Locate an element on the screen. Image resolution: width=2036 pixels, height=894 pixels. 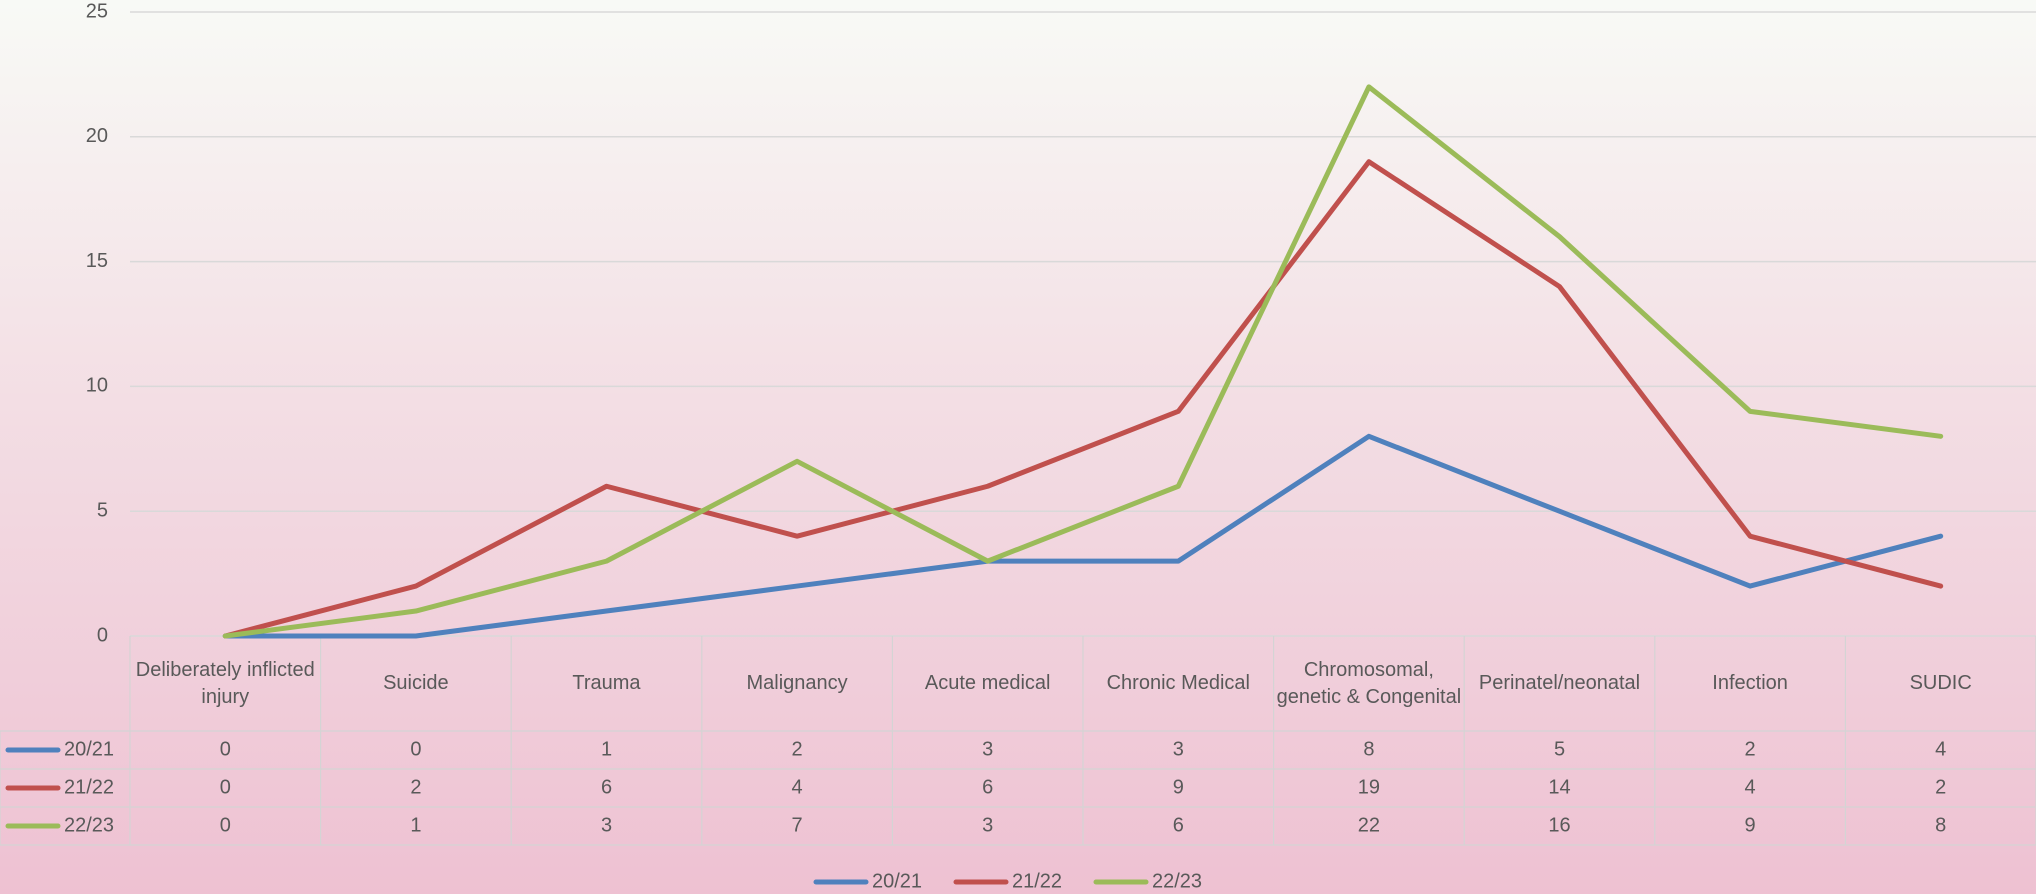
category-label: Suicide is located at coordinates (416, 683).